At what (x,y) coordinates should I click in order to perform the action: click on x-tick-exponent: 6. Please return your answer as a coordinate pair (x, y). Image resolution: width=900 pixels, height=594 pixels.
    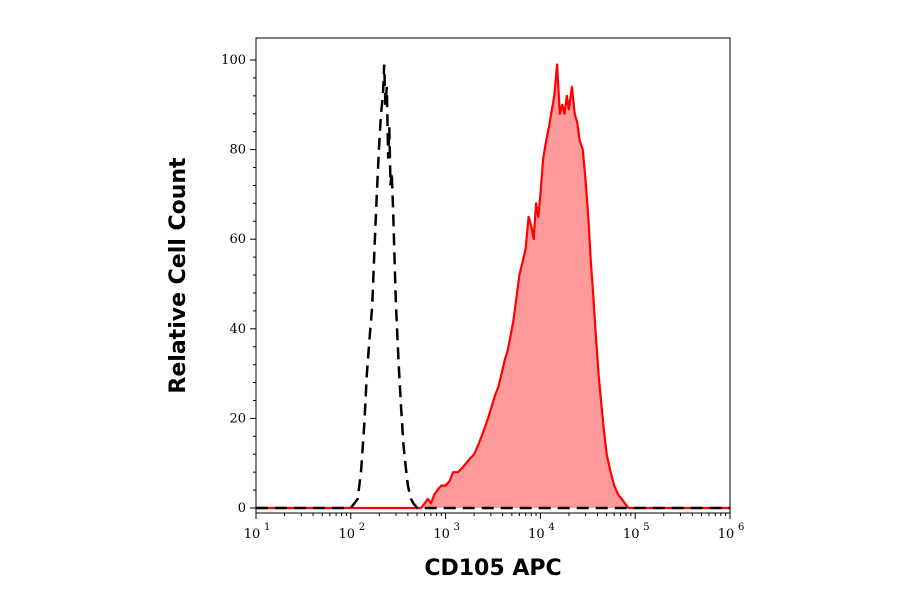
    Looking at the image, I should click on (741, 527).